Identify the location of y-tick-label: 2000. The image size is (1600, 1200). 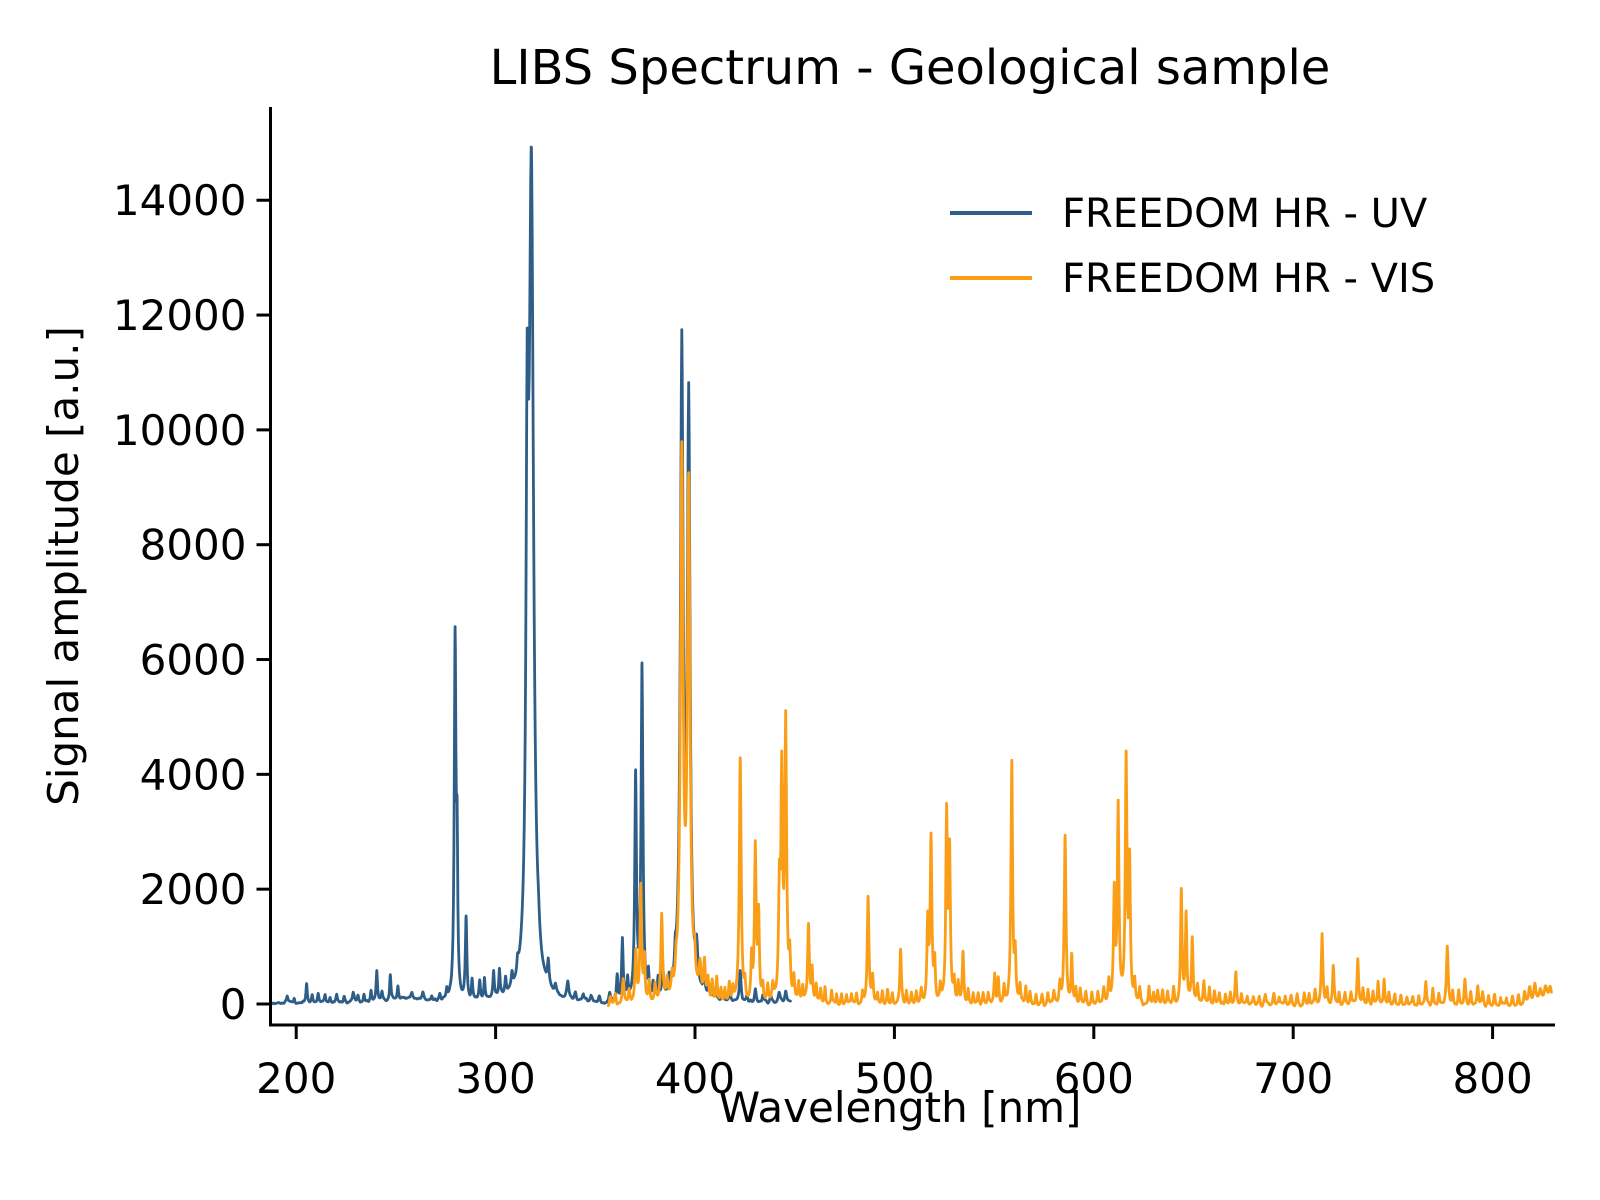
(193, 889).